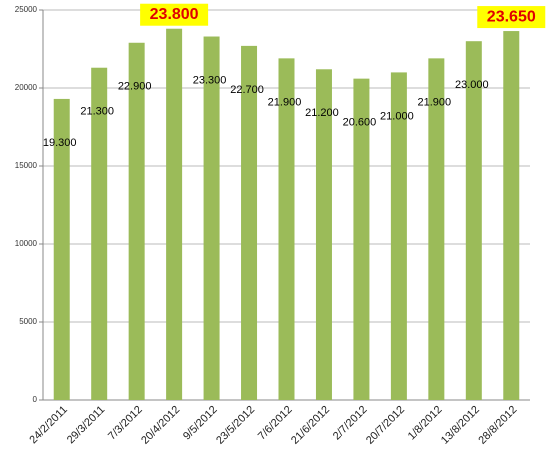  I want to click on value-label: 23.800, so click(174, 14).